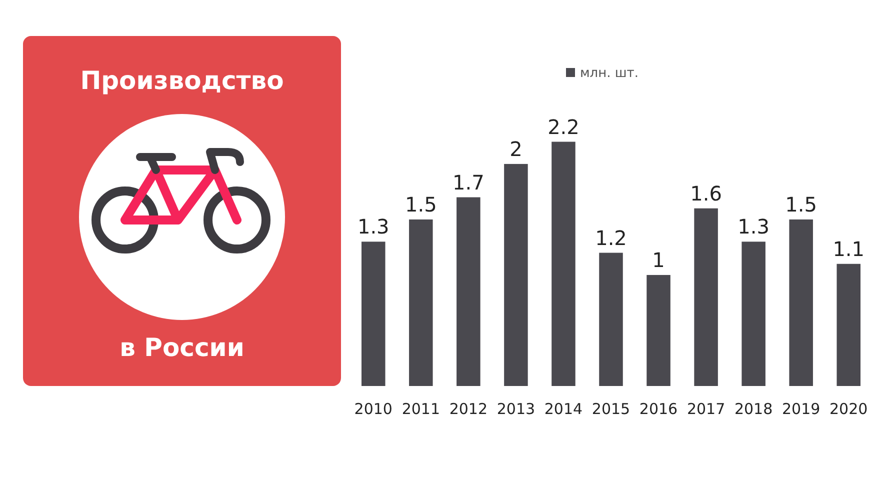 The height and width of the screenshot is (481, 882). I want to click on data-label: 1.7, so click(468, 182).